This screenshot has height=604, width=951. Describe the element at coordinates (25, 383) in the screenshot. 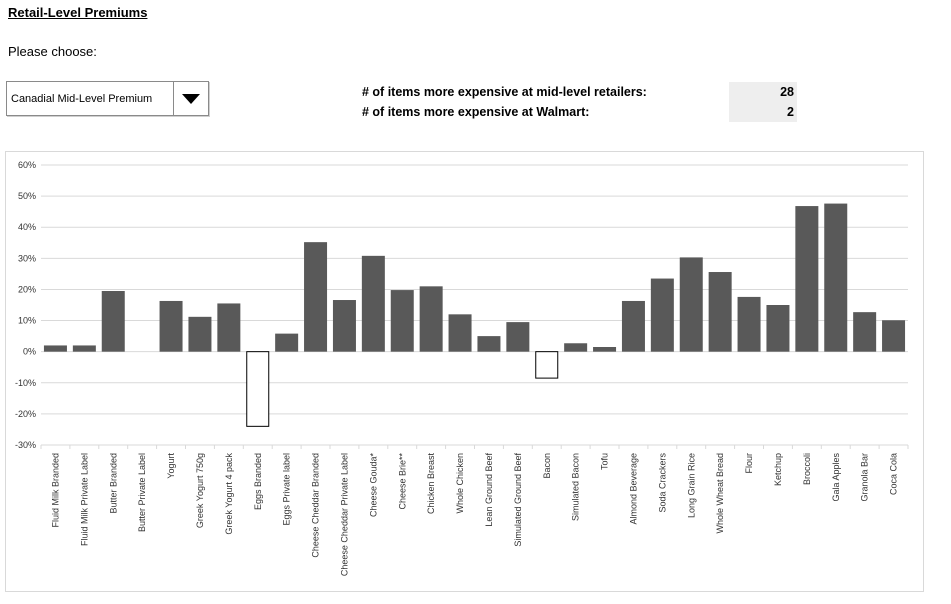

I see `y-tick-label: -10%` at that location.